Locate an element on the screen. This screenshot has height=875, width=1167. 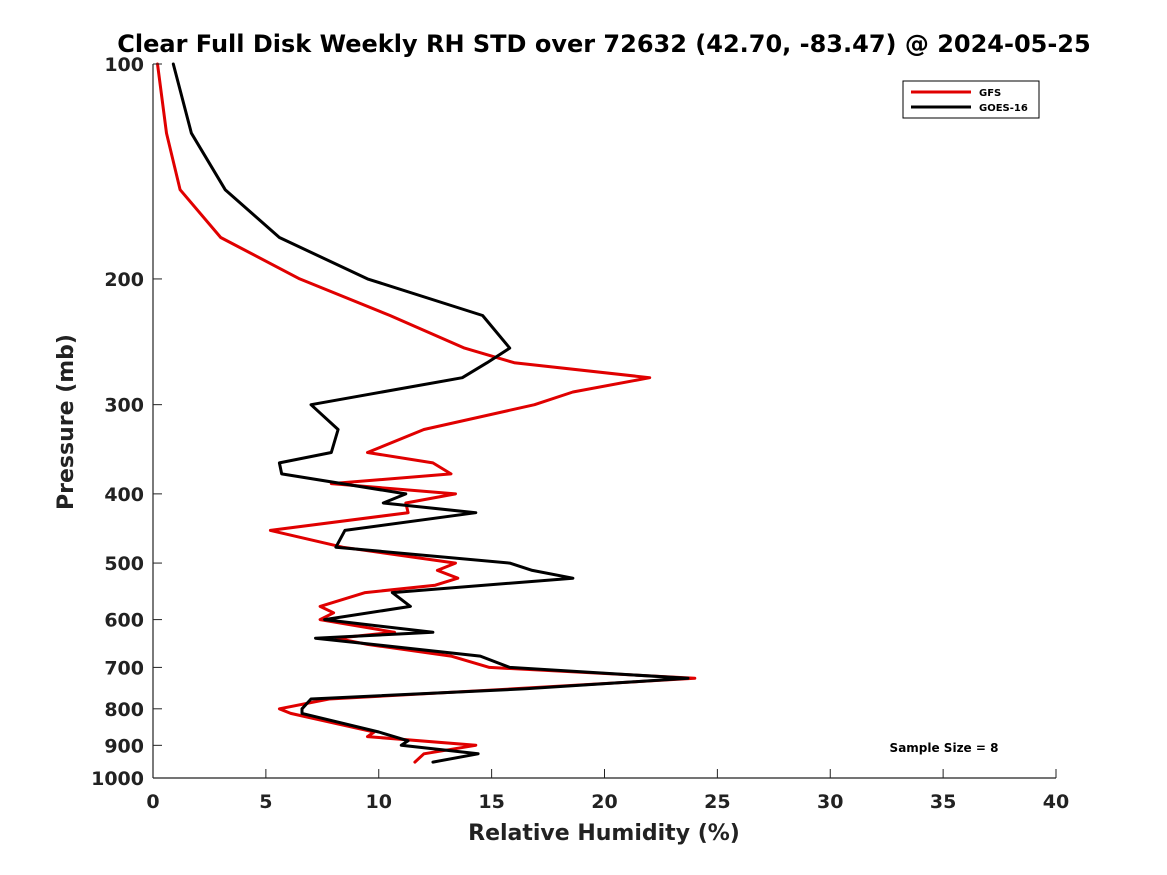
y-tick-label: 100 is located at coordinates (124, 65).